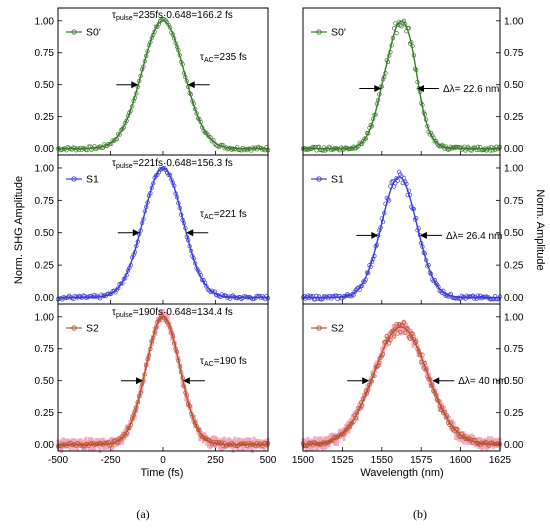 This screenshot has width=550, height=528. I want to click on xtick-label: 1575, so click(421, 460).